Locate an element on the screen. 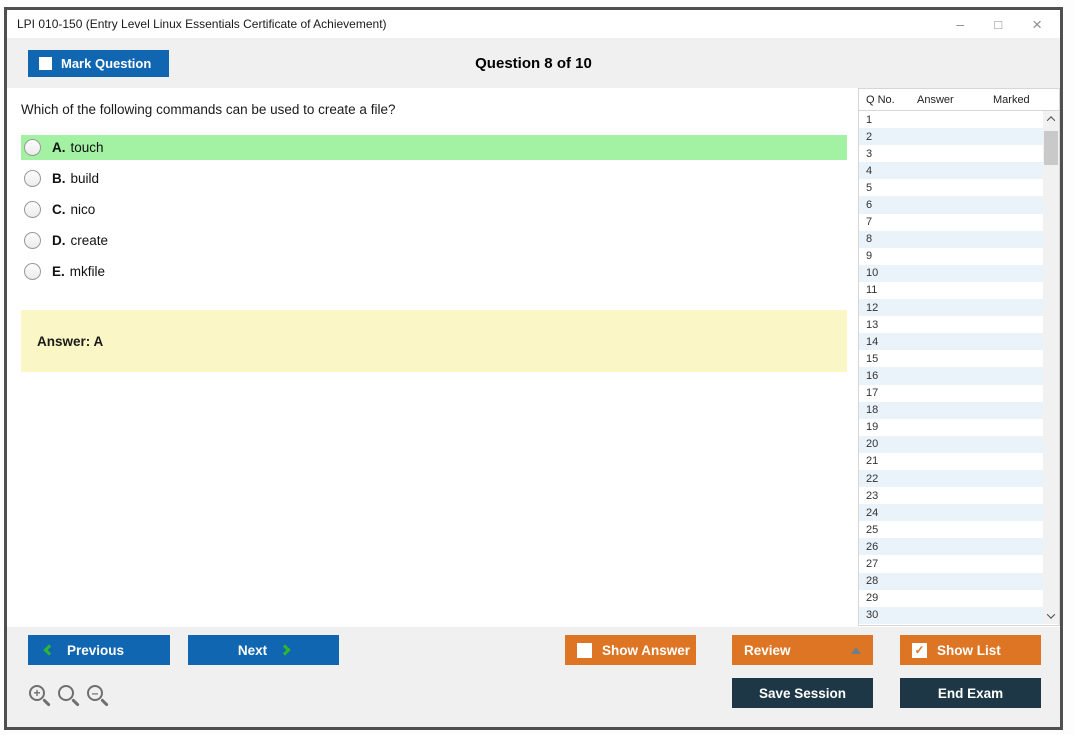 This screenshot has width=1075, height=735. question-list-header: Q No. Answer Marked is located at coordinates (959, 100).